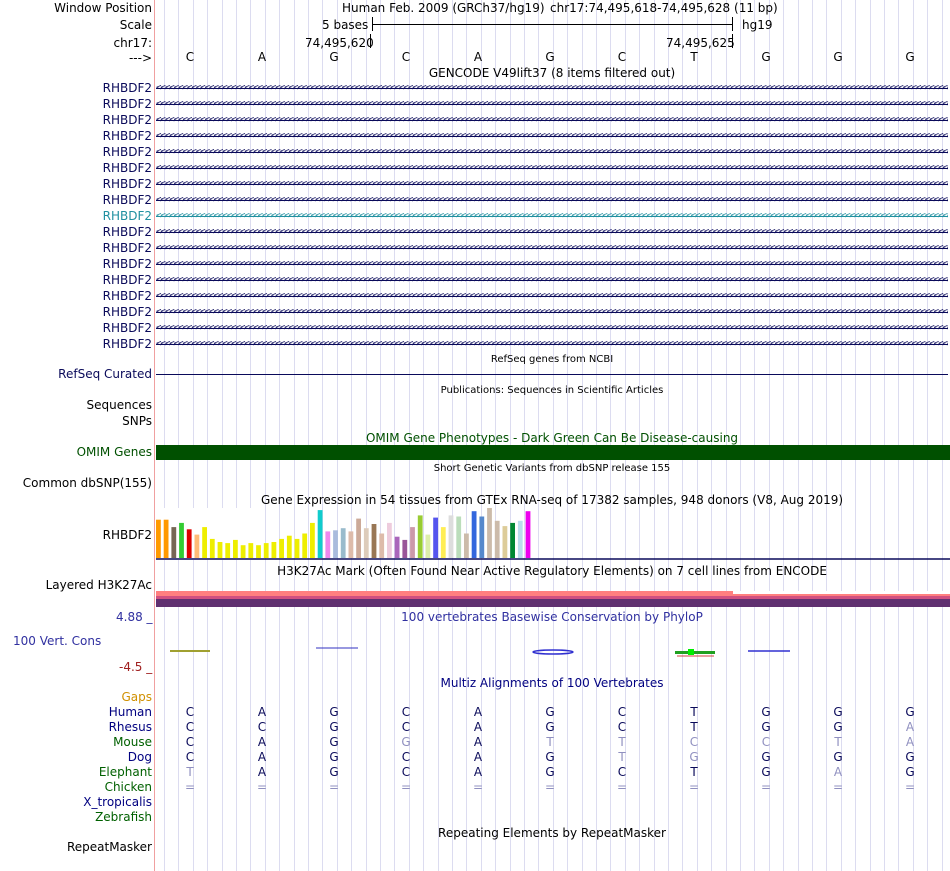  I want to click on multiz-base: T, so click(622, 742).